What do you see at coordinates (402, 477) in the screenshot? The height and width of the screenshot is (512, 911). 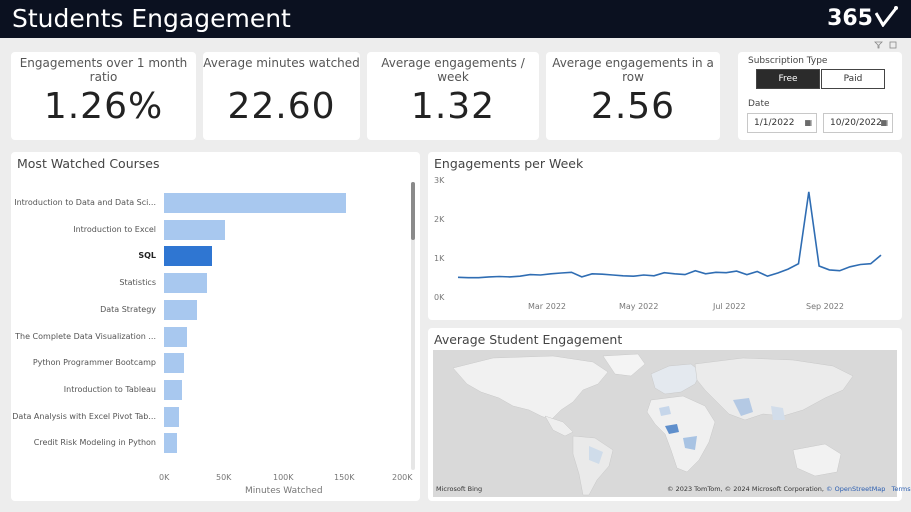 I see `x-tick-label: 200K` at bounding box center [402, 477].